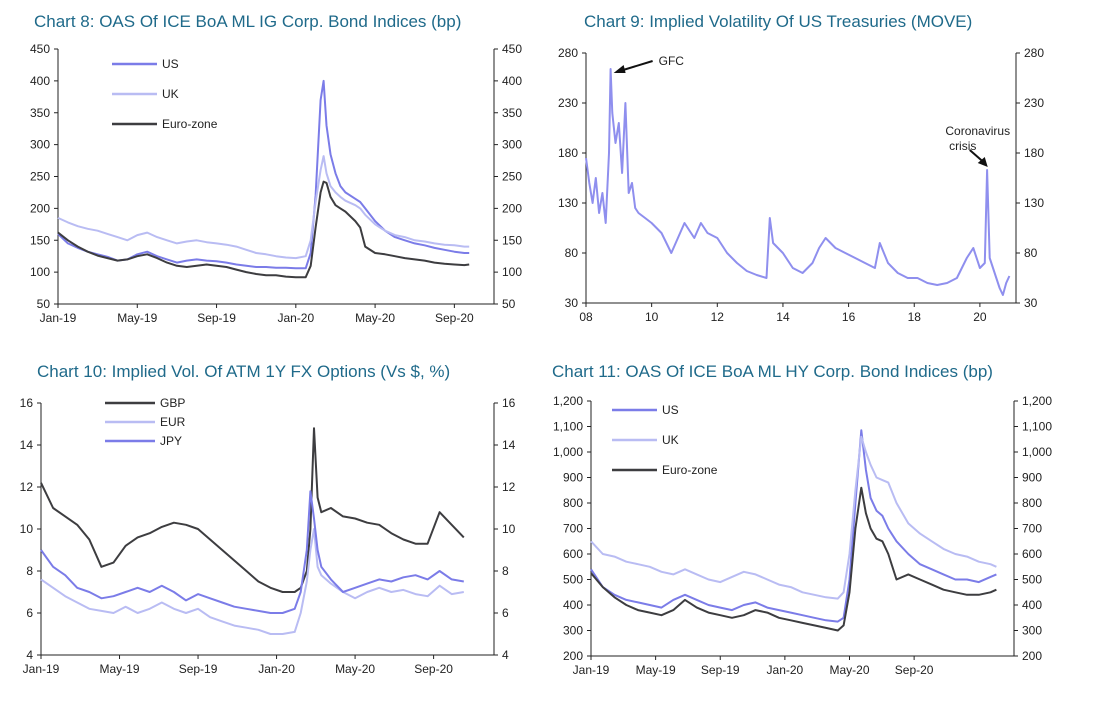 The image size is (1094, 706). I want to click on series-line-gbp, so click(252, 510).